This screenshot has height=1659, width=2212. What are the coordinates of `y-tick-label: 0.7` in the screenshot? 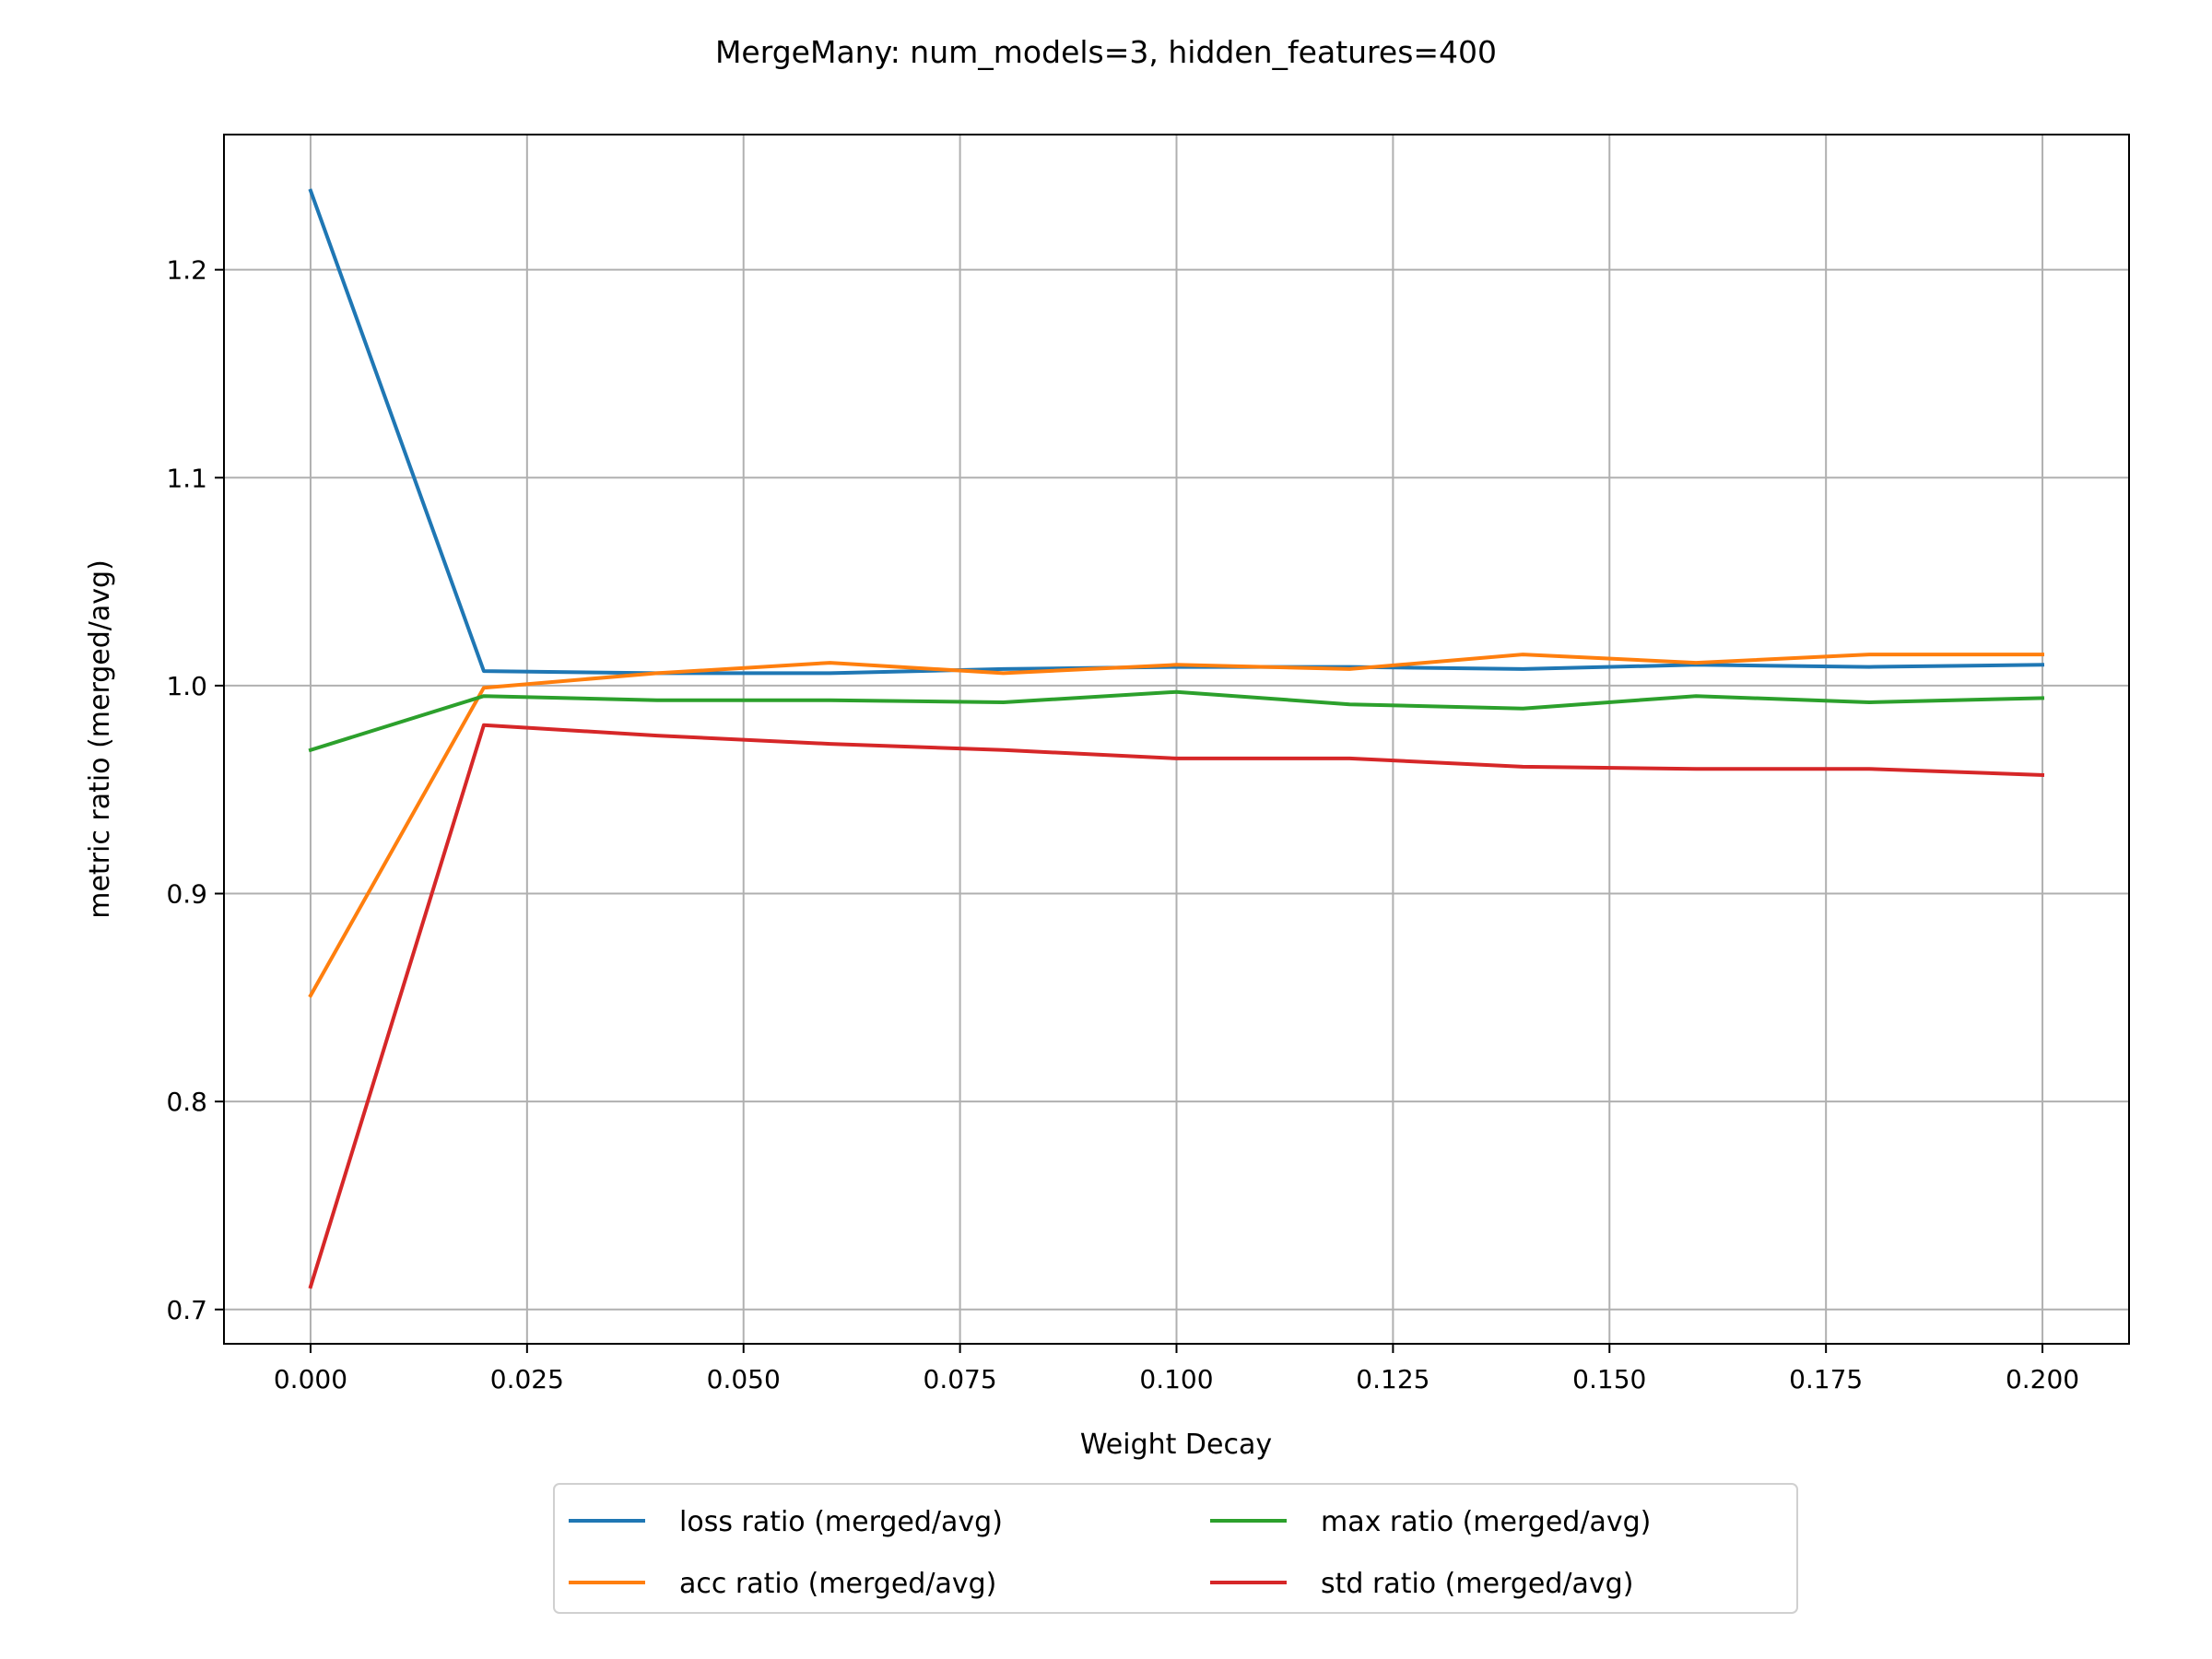 It's located at (186, 1310).